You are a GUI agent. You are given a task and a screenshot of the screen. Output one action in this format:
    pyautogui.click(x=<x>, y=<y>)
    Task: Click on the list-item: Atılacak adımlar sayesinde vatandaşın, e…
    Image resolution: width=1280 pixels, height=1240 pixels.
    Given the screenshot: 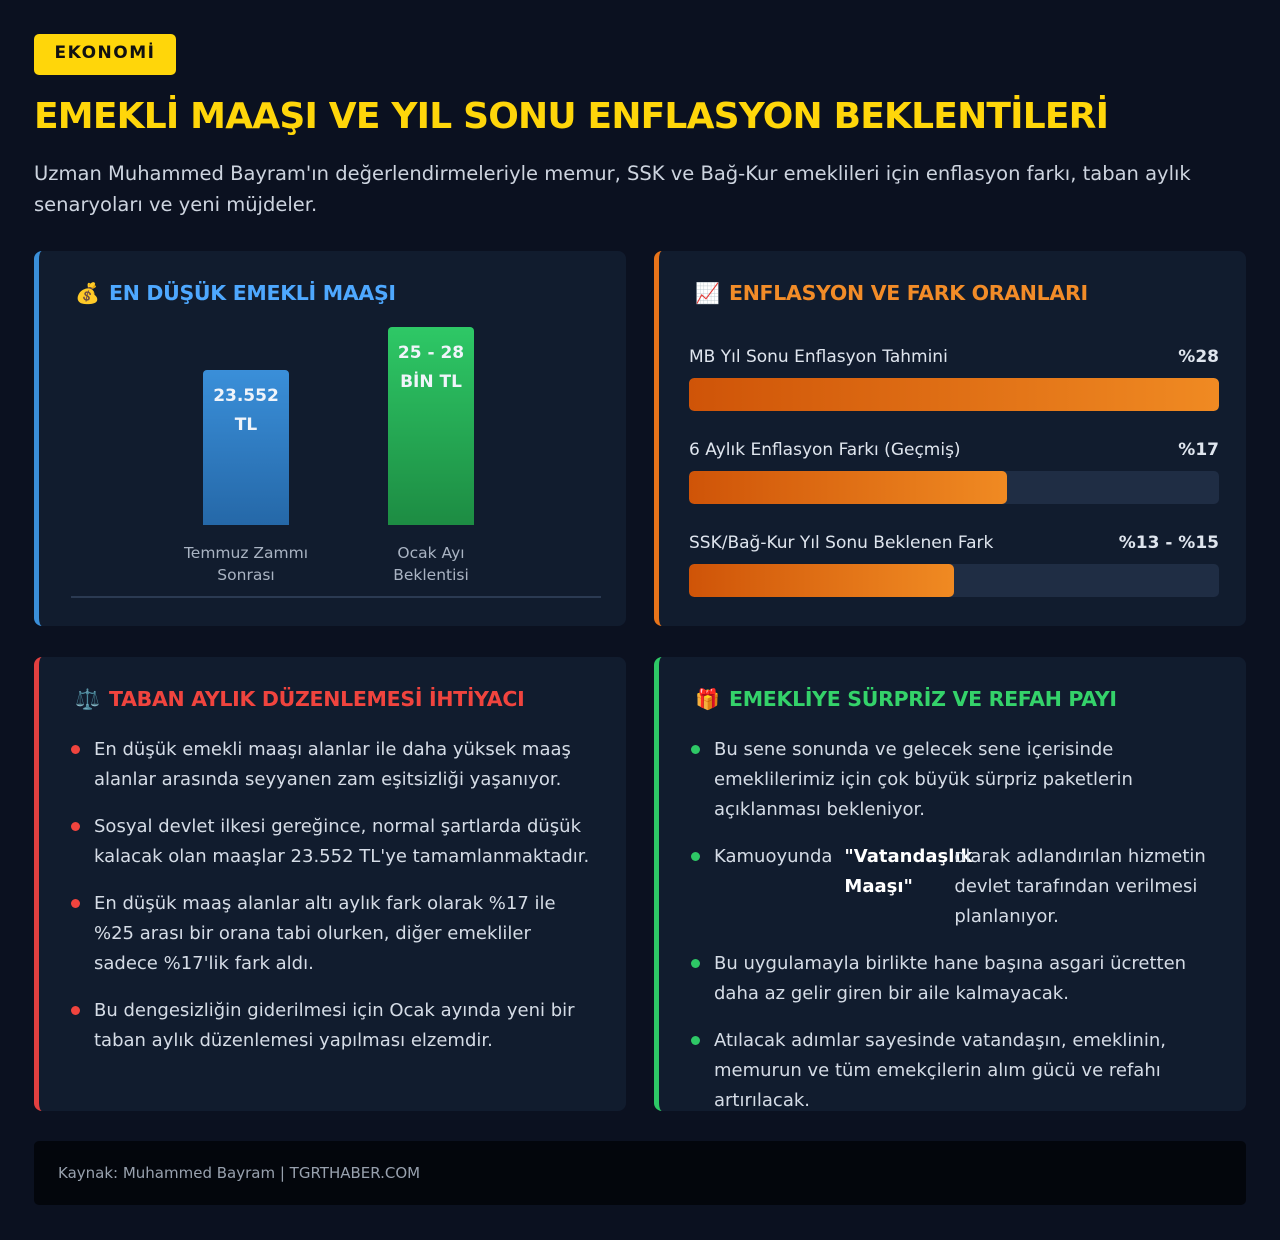 What is the action you would take?
    pyautogui.click(x=951, y=1071)
    